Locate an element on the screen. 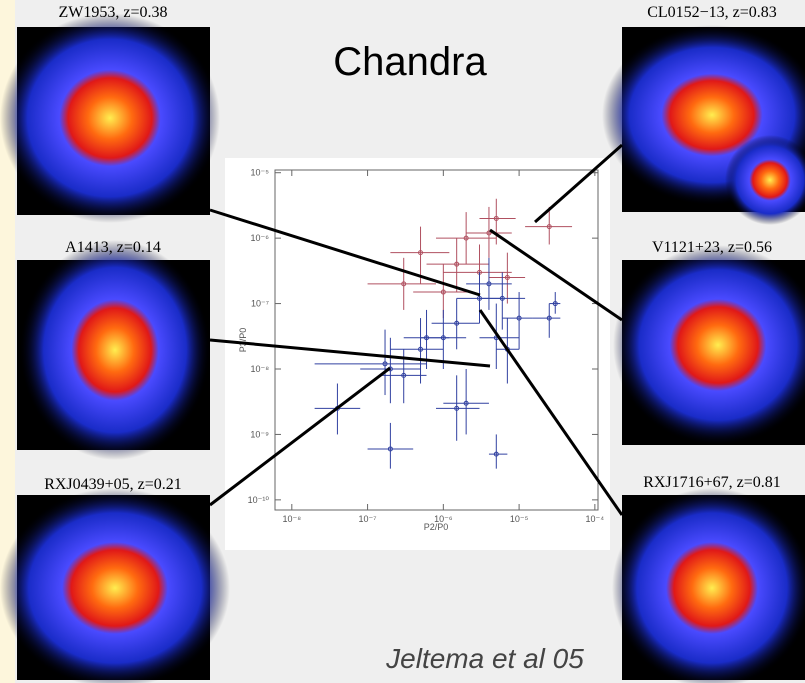 This screenshot has width=805, height=683. y-axis-label: P3/P0 is located at coordinates (243, 340).